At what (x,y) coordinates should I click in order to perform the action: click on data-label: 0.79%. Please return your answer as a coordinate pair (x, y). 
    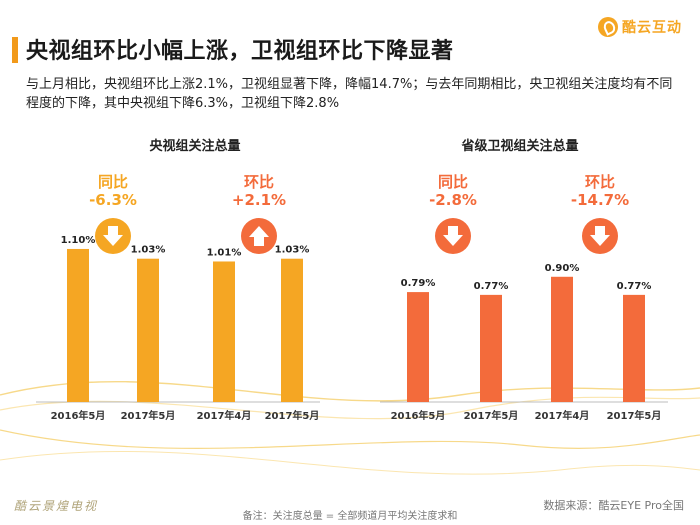
    Looking at the image, I should click on (418, 283).